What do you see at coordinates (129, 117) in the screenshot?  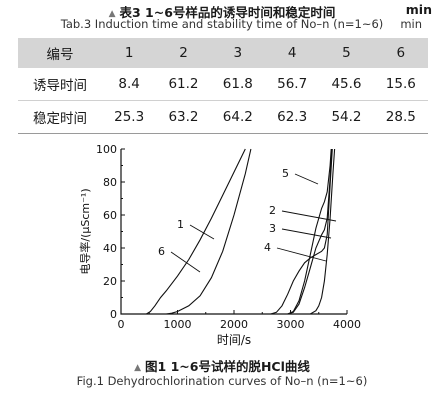 I see `table-cell: 25.3` at bounding box center [129, 117].